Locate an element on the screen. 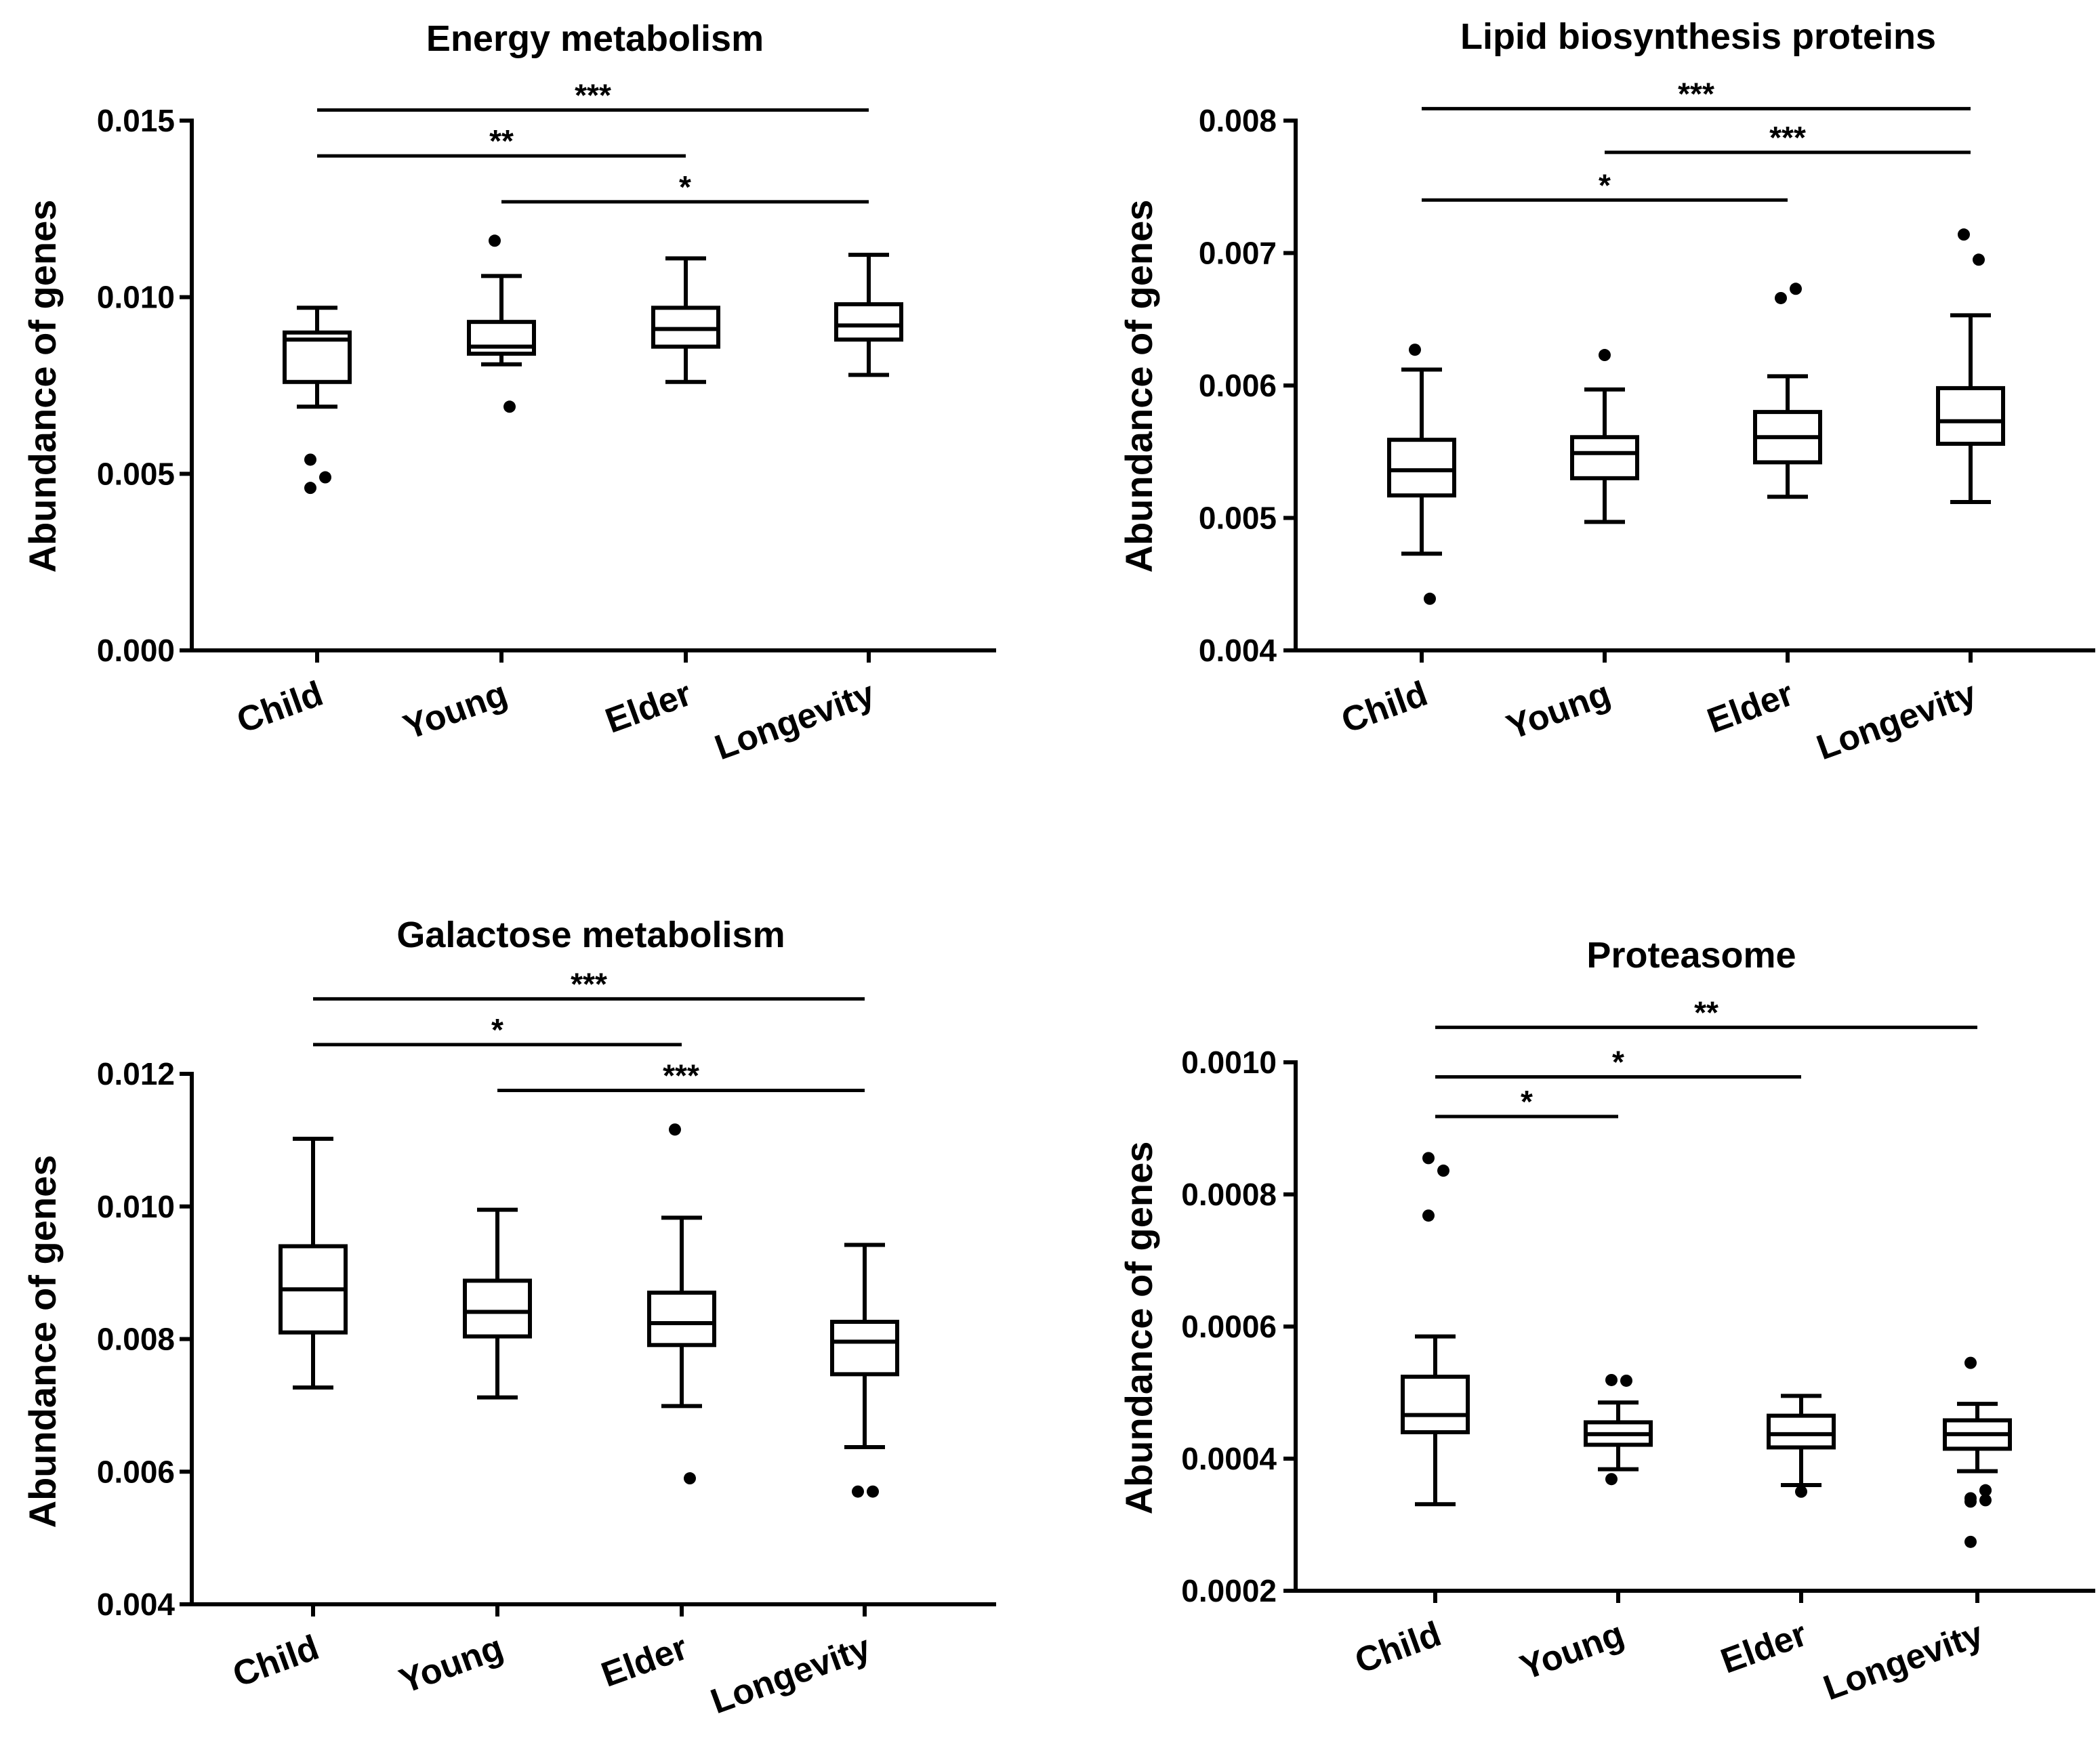  y-tick-label: 0.004 is located at coordinates (136, 1604).